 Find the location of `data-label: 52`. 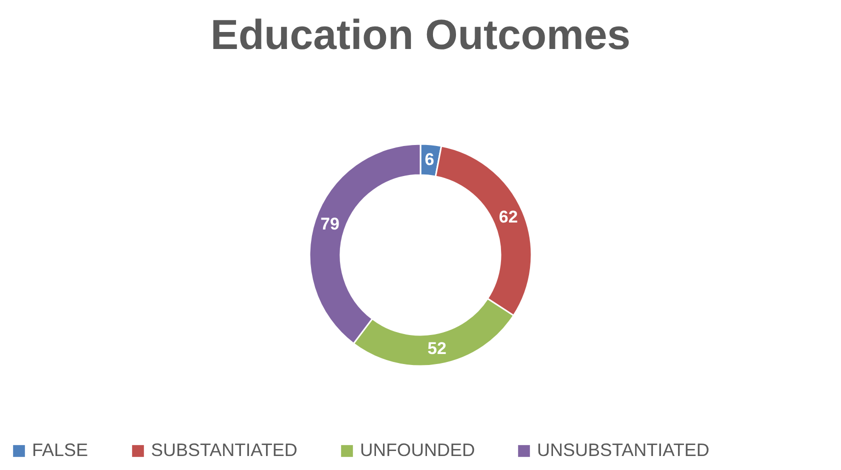

data-label: 52 is located at coordinates (437, 348).